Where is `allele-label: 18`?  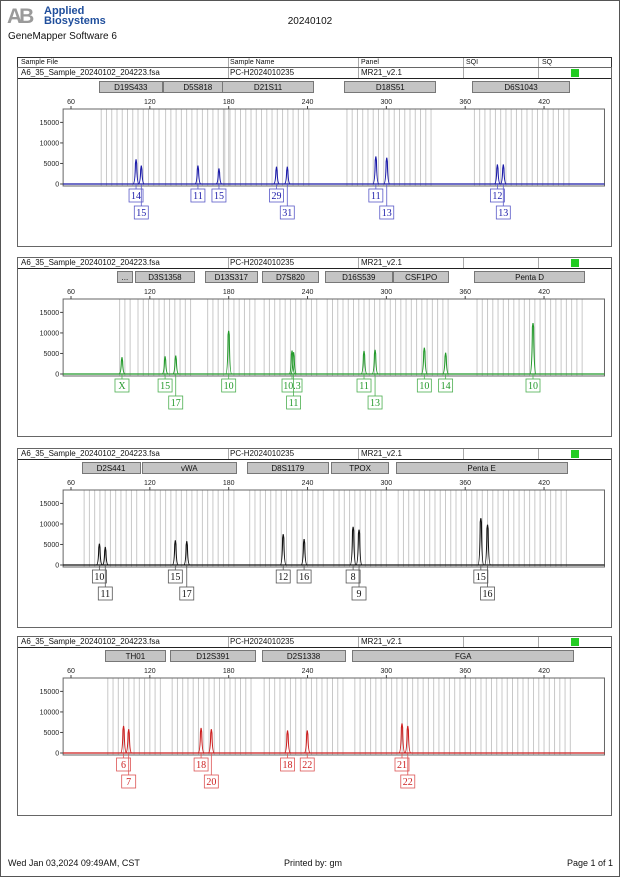 allele-label: 18 is located at coordinates (288, 765).